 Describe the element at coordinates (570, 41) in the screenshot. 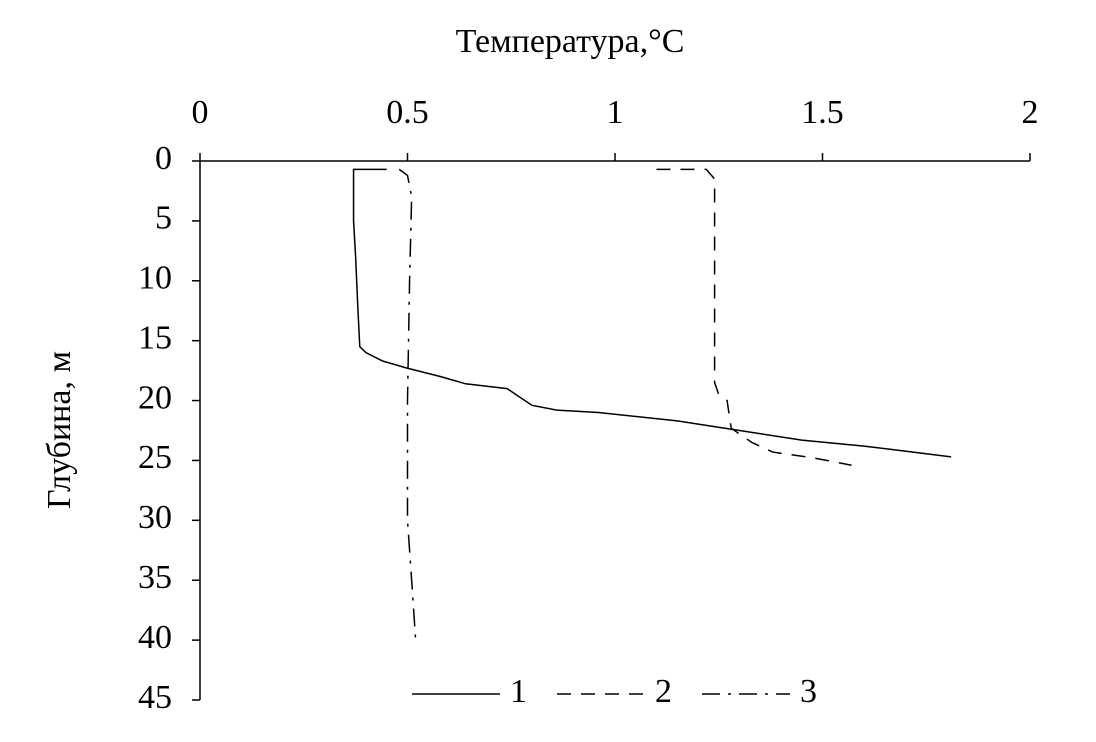

I see `x-axis-title: Температура,°C` at that location.